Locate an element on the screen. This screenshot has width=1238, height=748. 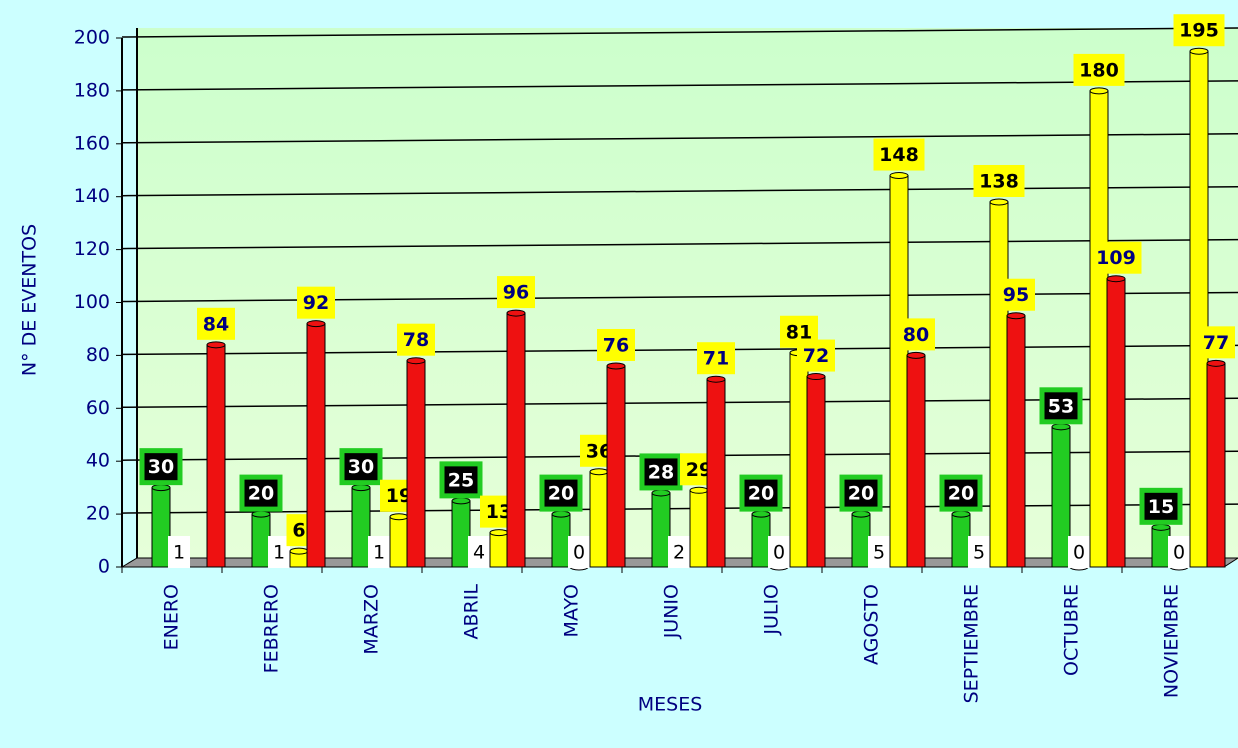
x-tick-label: SEPTIEMBRE is located at coordinates (972, 643).